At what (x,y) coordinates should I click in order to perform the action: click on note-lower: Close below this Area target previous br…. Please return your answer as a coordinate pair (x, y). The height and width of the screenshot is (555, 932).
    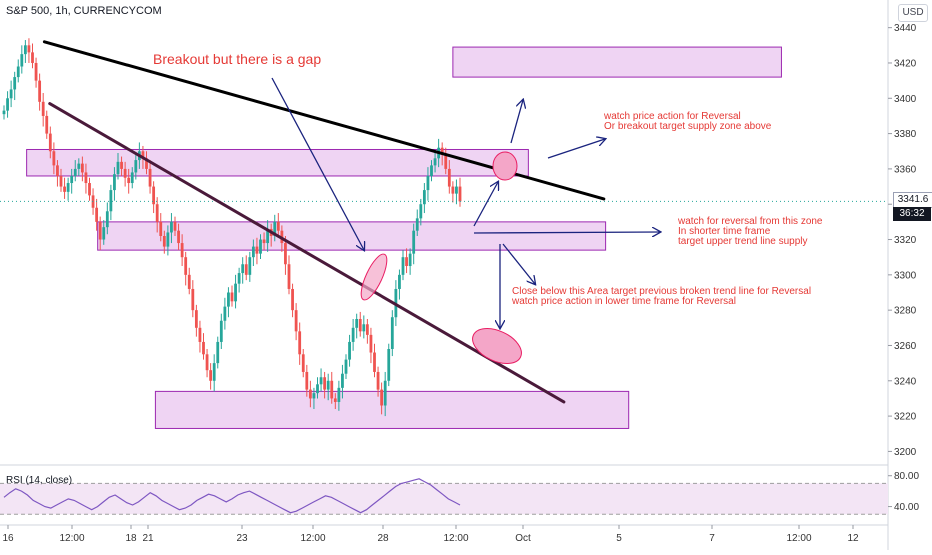
    Looking at the image, I should click on (661, 291).